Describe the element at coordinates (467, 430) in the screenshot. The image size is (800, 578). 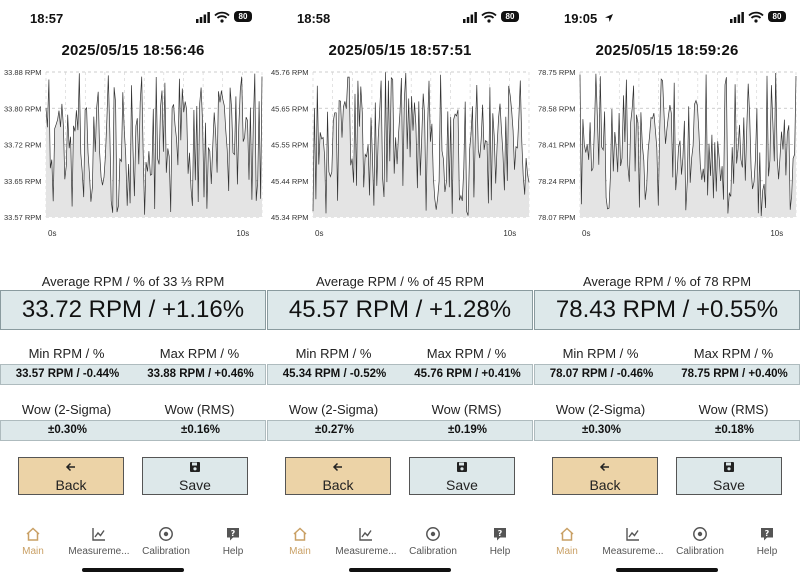
I see `wow-rms-value: ±0.19%` at that location.